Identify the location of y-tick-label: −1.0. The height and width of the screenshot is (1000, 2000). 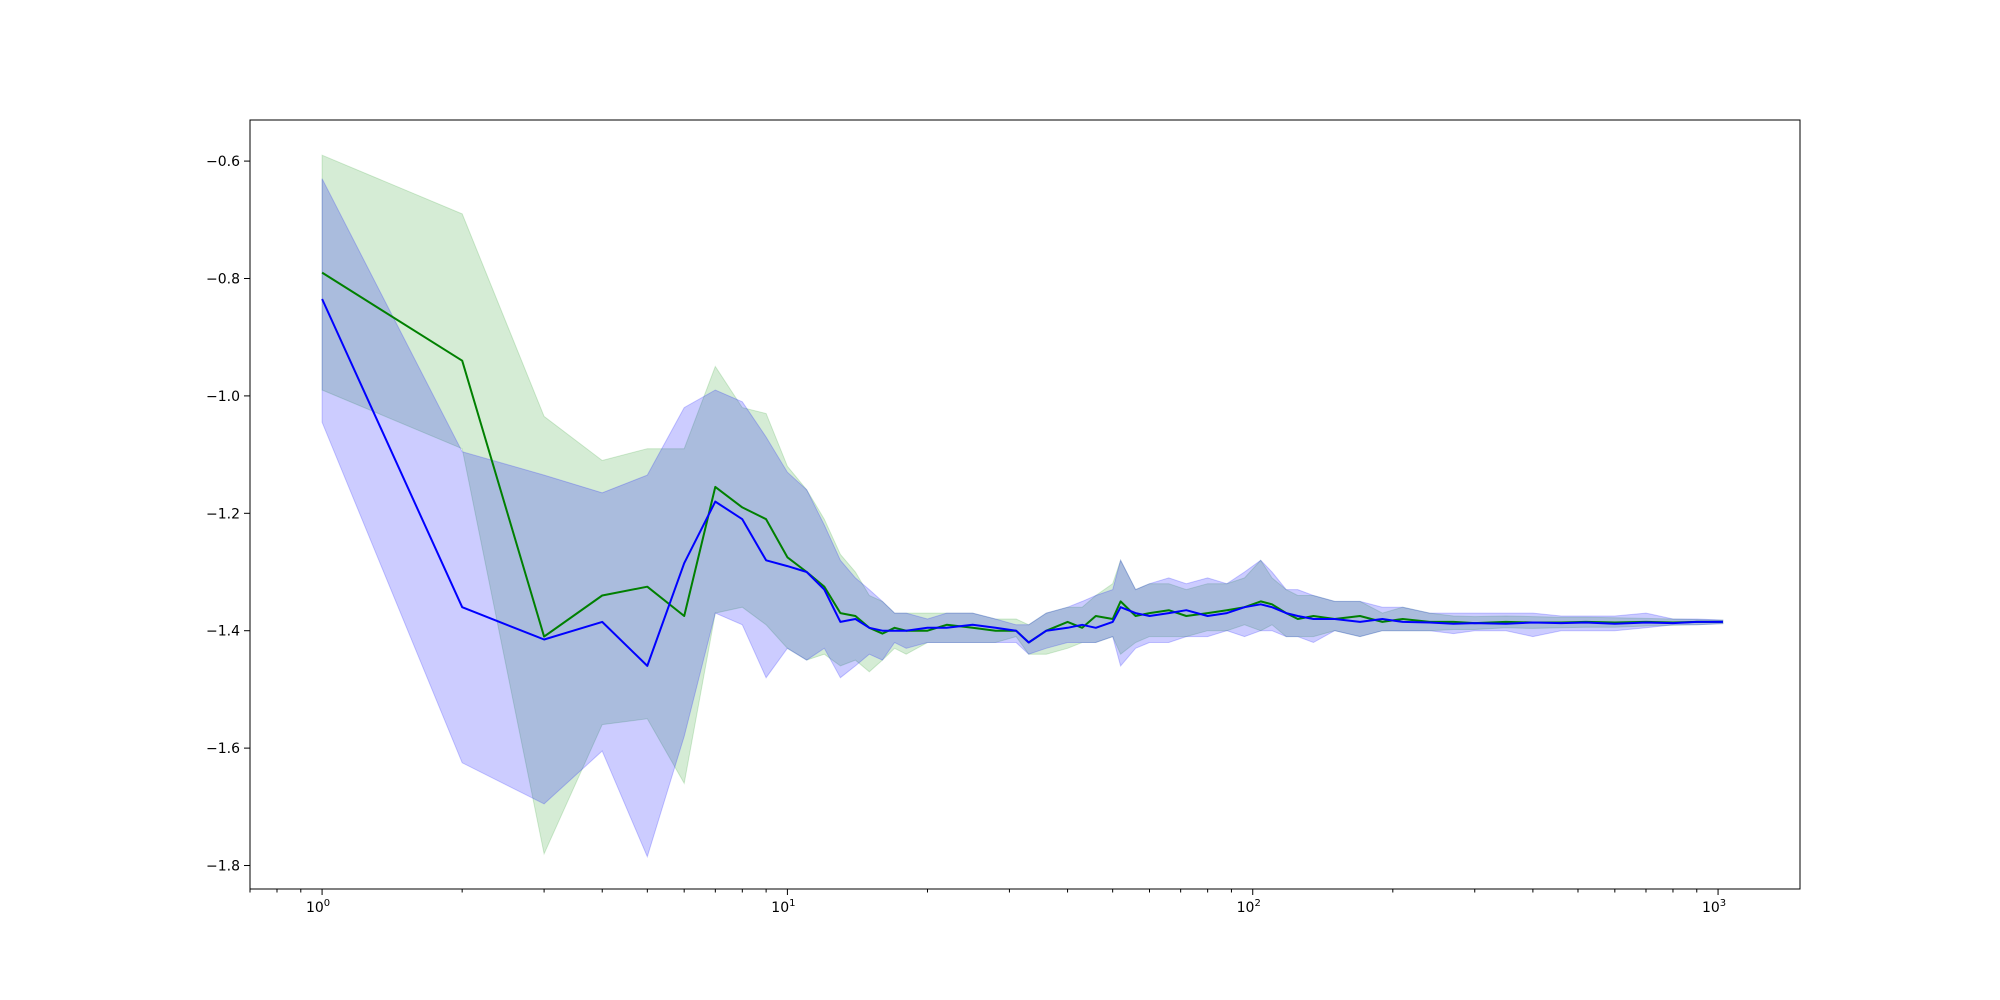
(223, 397).